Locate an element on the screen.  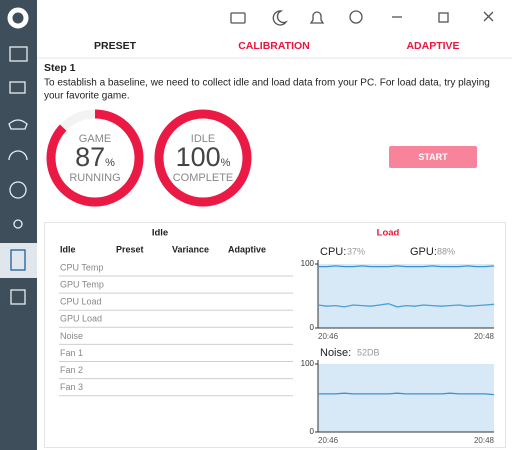
nav-fan is located at coordinates (18, 190).